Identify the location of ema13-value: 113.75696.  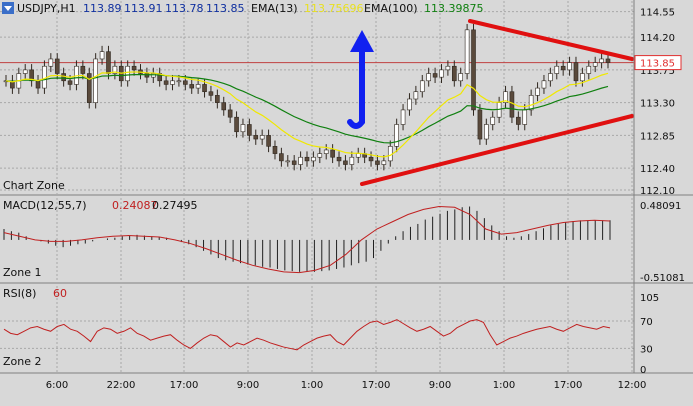
(334, 8).